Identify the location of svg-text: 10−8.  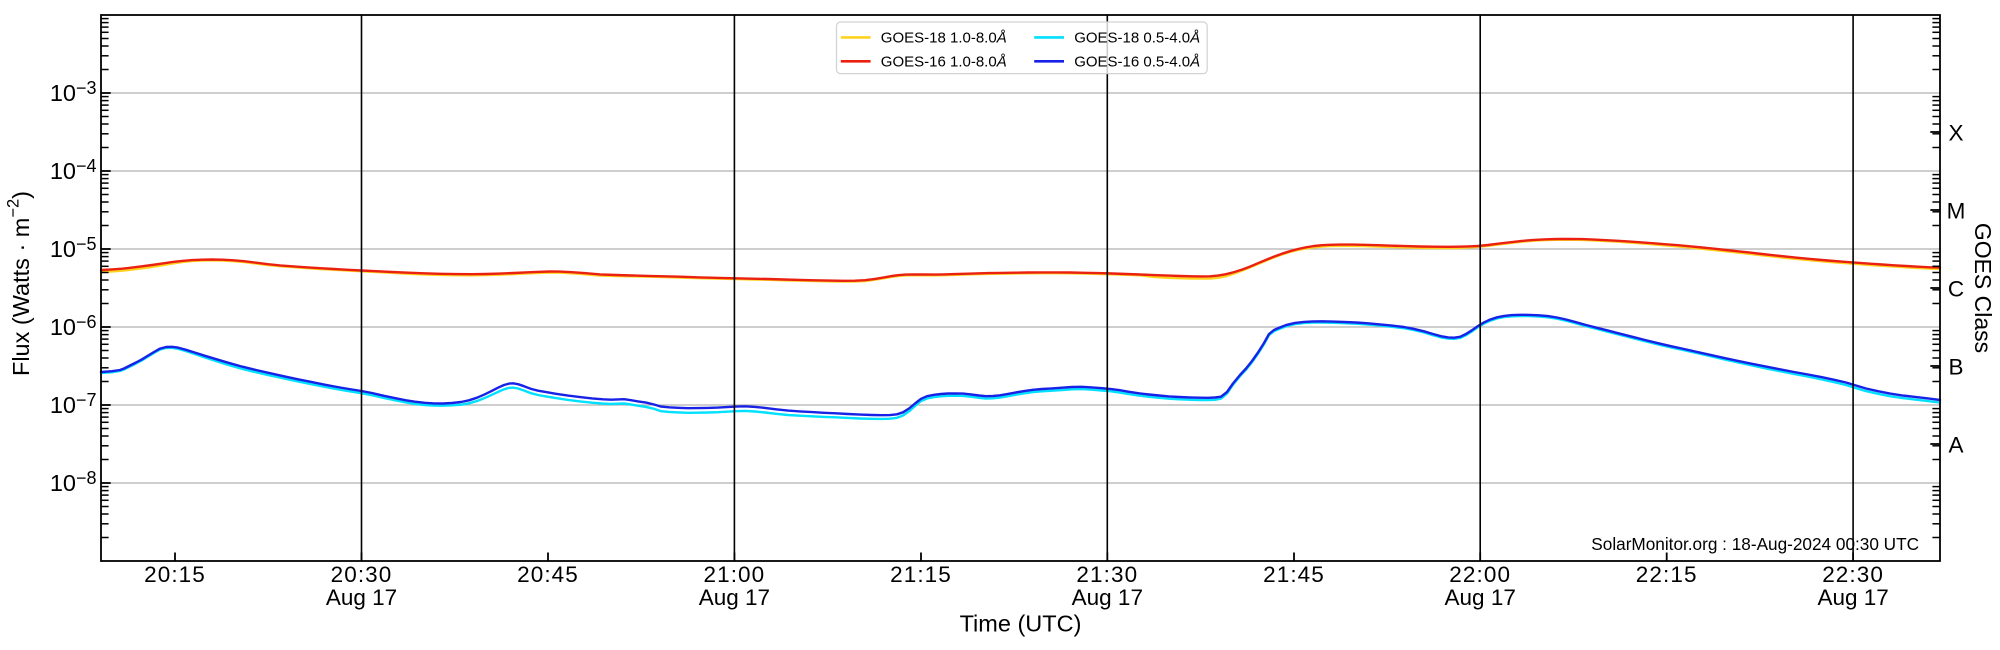
(73, 482).